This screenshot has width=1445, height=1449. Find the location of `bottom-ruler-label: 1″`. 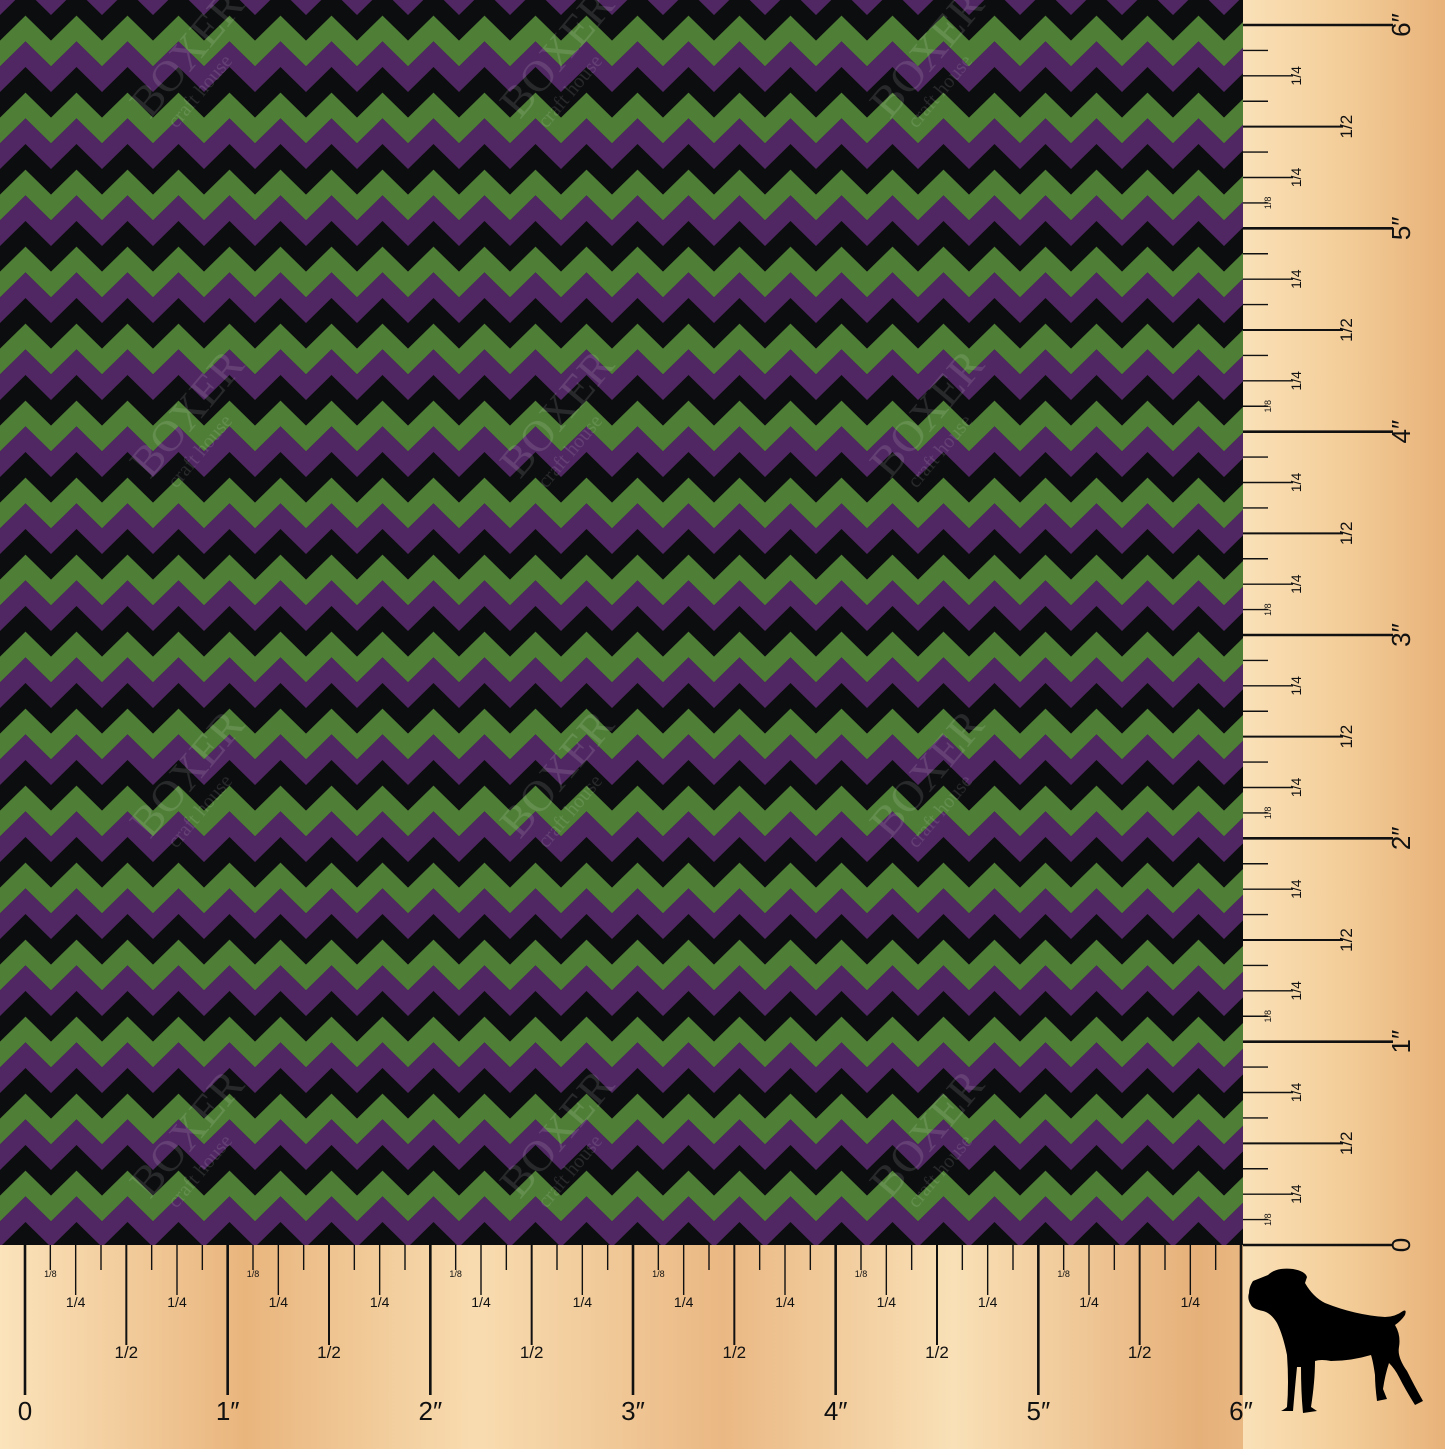

bottom-ruler-label: 1″ is located at coordinates (228, 1411).